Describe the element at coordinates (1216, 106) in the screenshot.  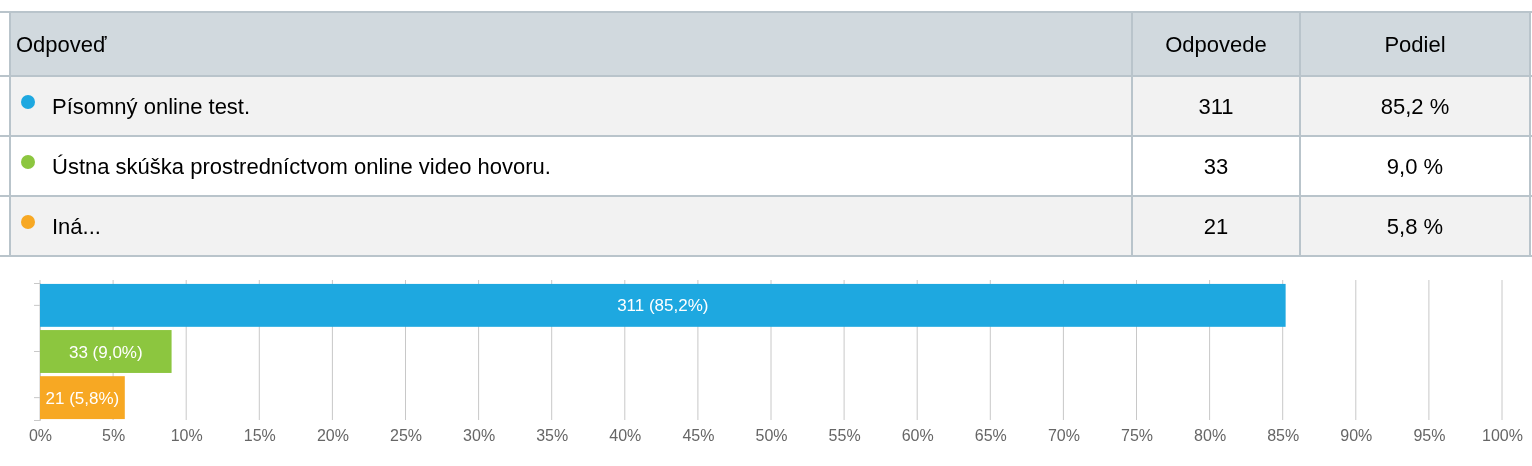
I see `text: 311` at that location.